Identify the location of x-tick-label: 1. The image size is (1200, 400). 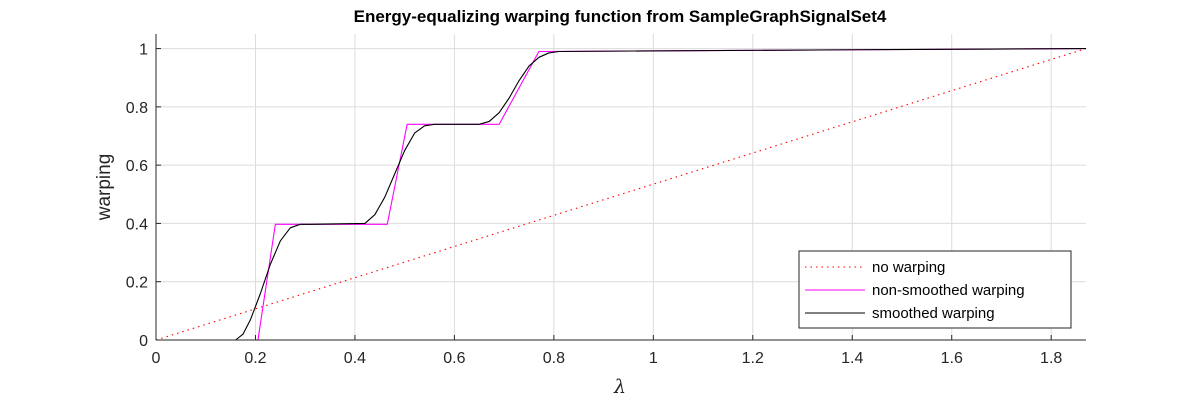
(653, 358).